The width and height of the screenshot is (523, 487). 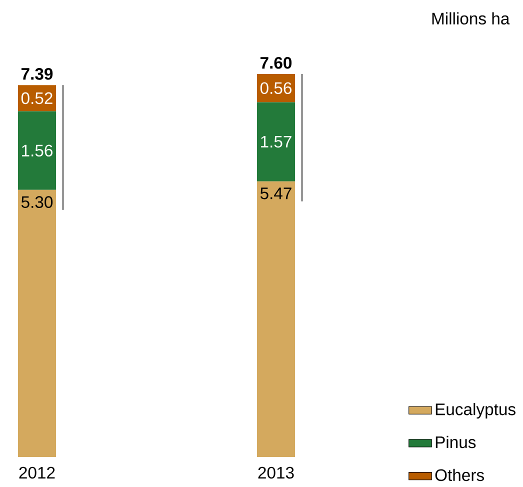 I want to click on total-label: 7.60, so click(x=276, y=62).